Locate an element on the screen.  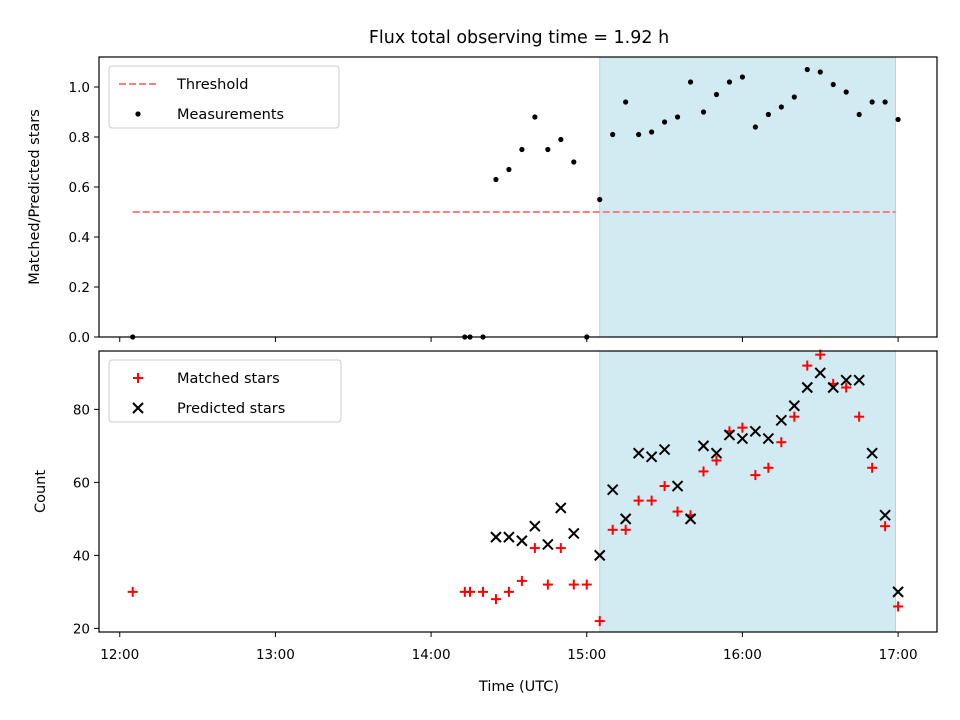
x-tick-label: 13:00 is located at coordinates (275, 655).